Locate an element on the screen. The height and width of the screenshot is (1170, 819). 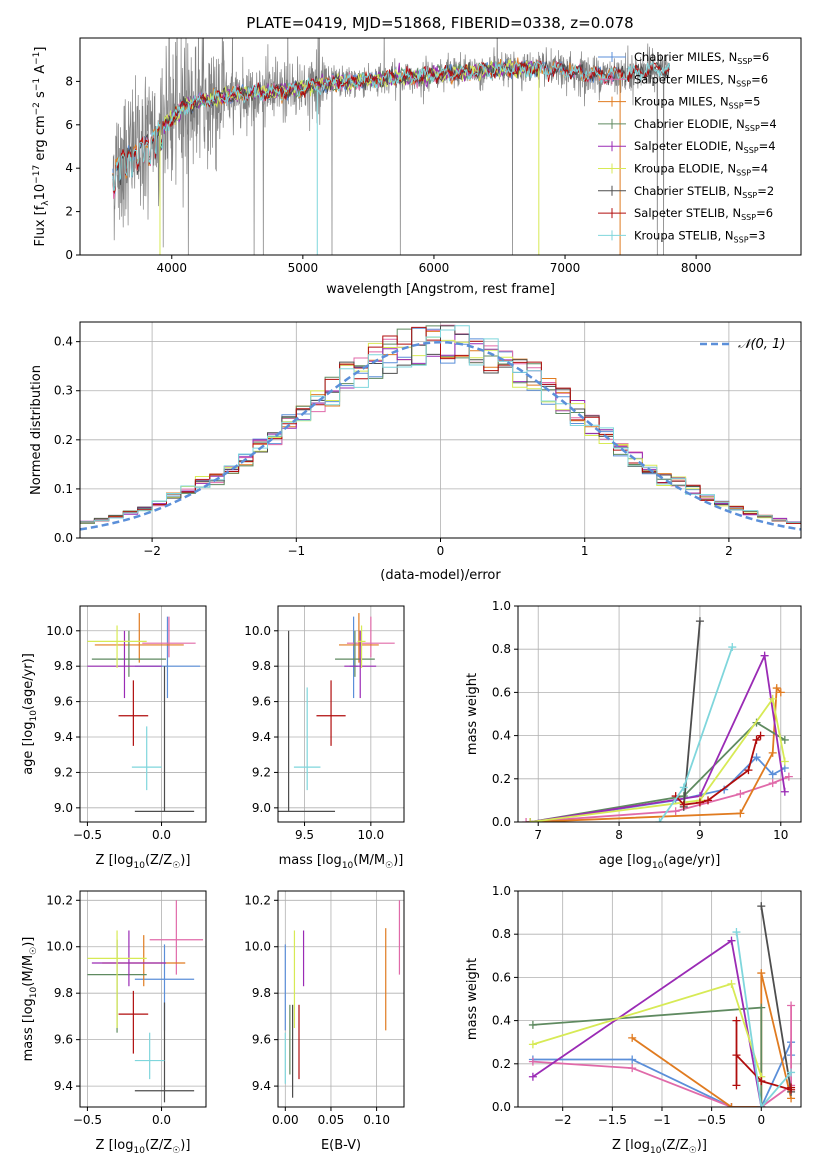
y-axis-label: age [log10(age/yr)] is located at coordinates (30, 714).